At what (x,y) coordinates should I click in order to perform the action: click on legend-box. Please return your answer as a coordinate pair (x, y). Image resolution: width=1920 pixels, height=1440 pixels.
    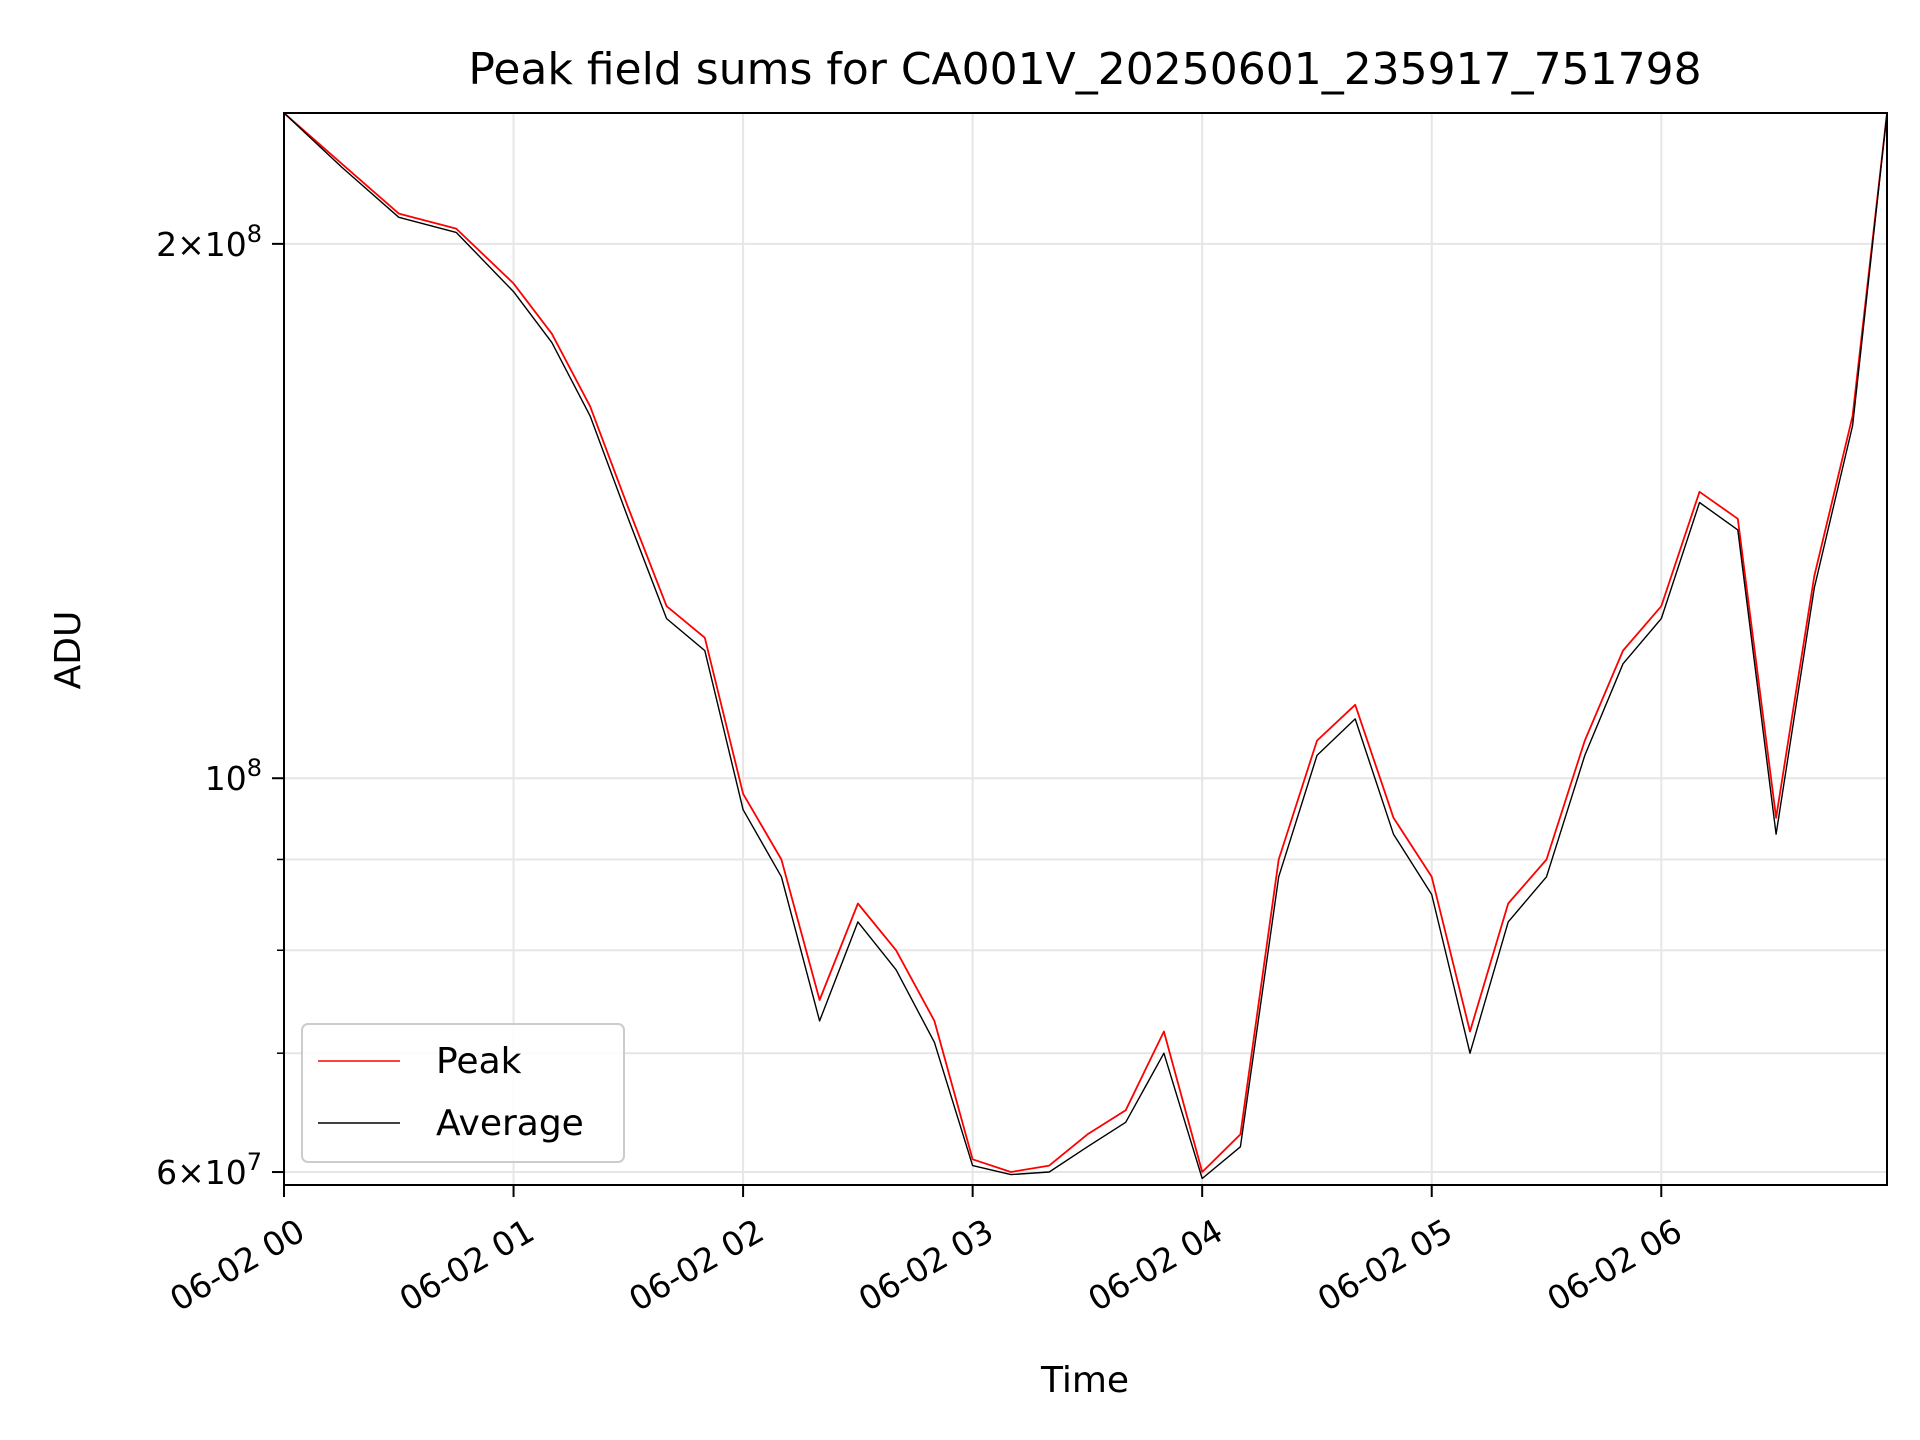
    Looking at the image, I should click on (463, 1093).